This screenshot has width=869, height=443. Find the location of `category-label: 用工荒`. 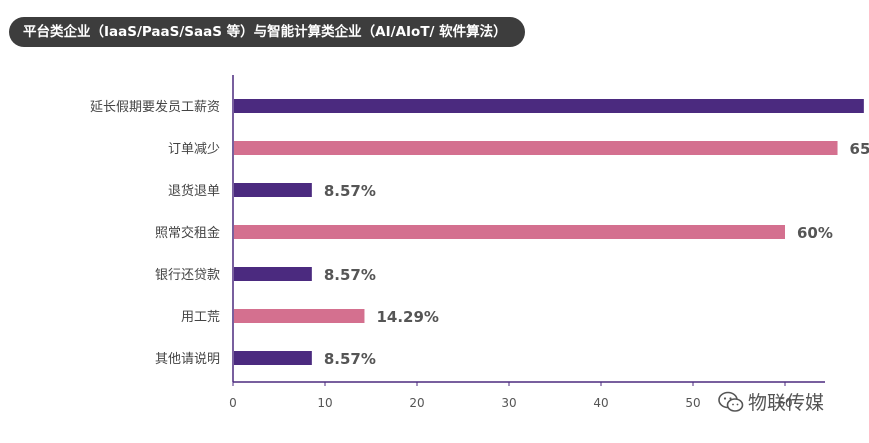

category-label: 用工荒 is located at coordinates (200, 317).